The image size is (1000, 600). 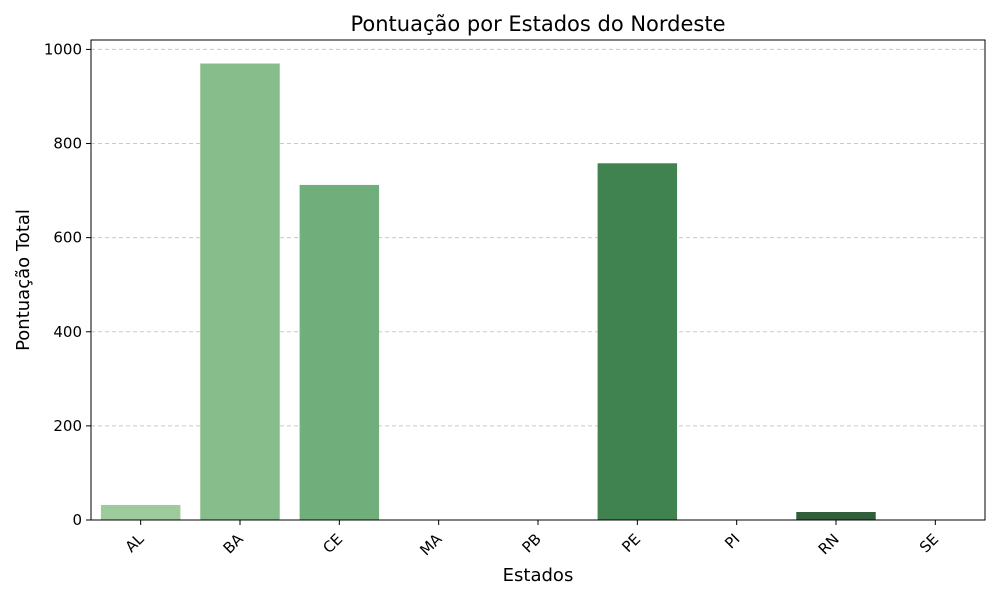 What do you see at coordinates (140, 512) in the screenshot?
I see `bar-al` at bounding box center [140, 512].